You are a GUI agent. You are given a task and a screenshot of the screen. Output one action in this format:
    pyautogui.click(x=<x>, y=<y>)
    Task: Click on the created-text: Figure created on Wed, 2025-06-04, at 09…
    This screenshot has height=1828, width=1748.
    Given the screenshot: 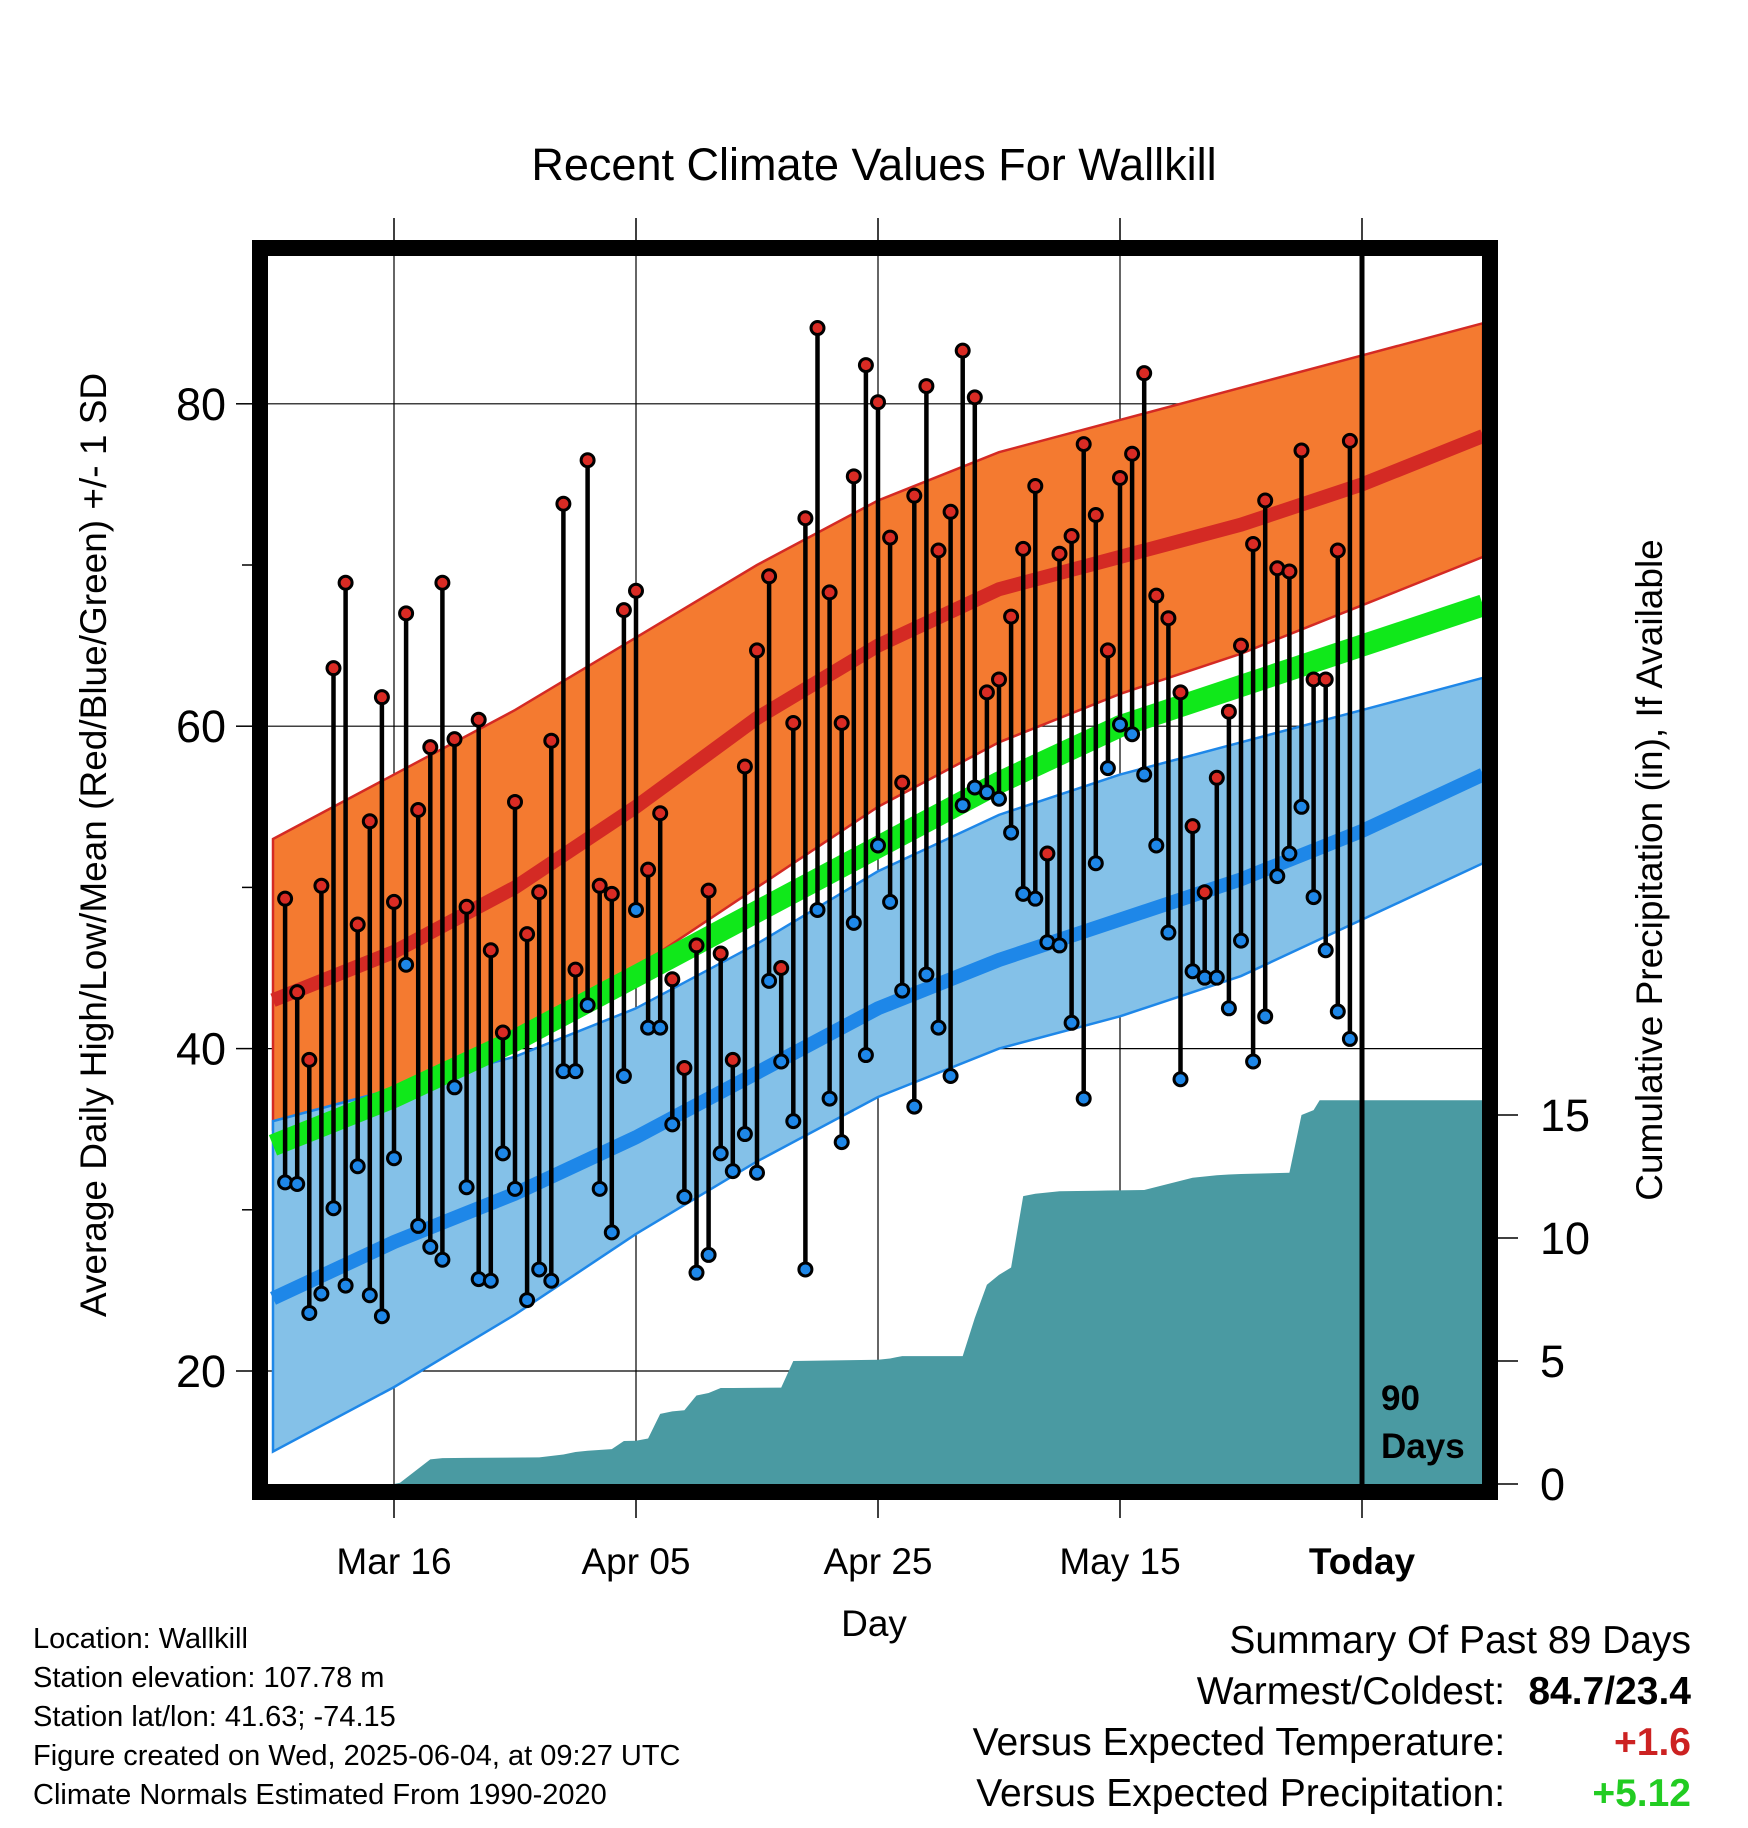 What is the action you would take?
    pyautogui.click(x=357, y=1756)
    